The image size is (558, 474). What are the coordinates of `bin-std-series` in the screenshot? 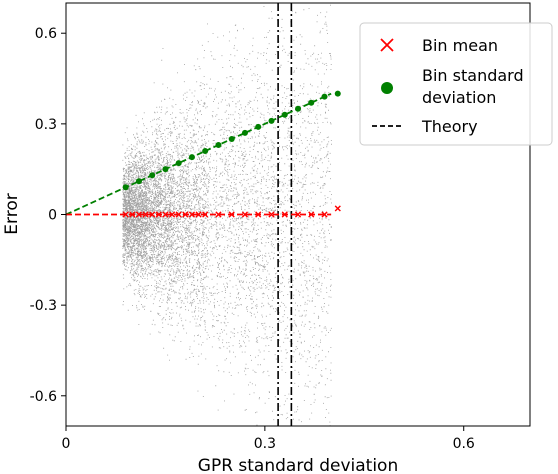 It's located at (231, 140).